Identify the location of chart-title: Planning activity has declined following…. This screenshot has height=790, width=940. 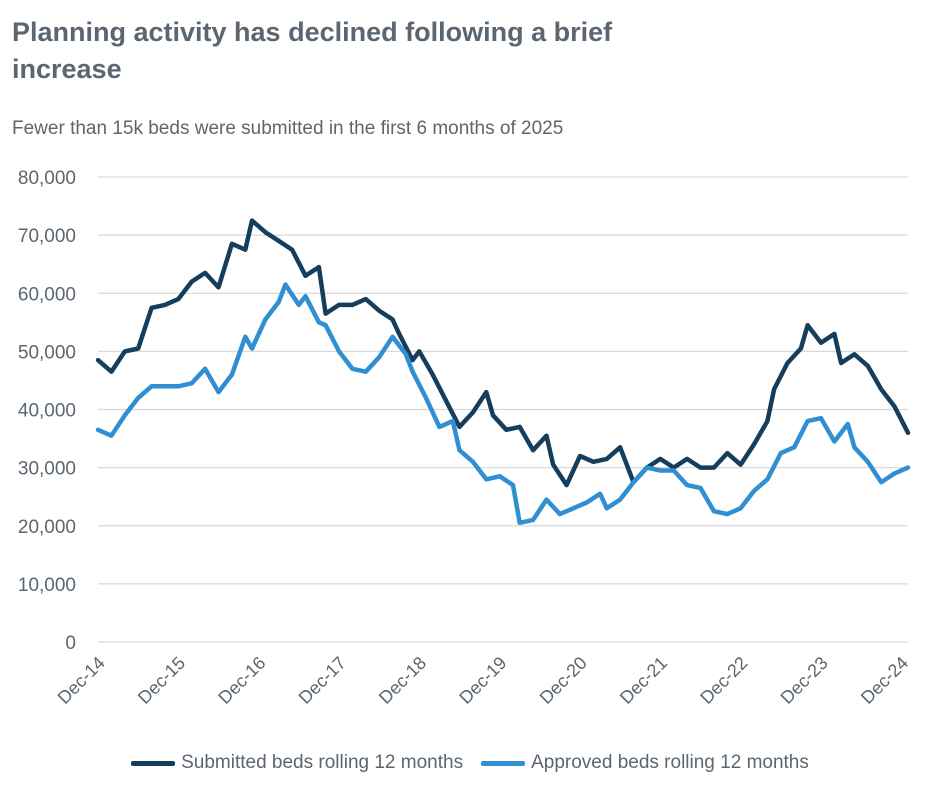
(312, 50).